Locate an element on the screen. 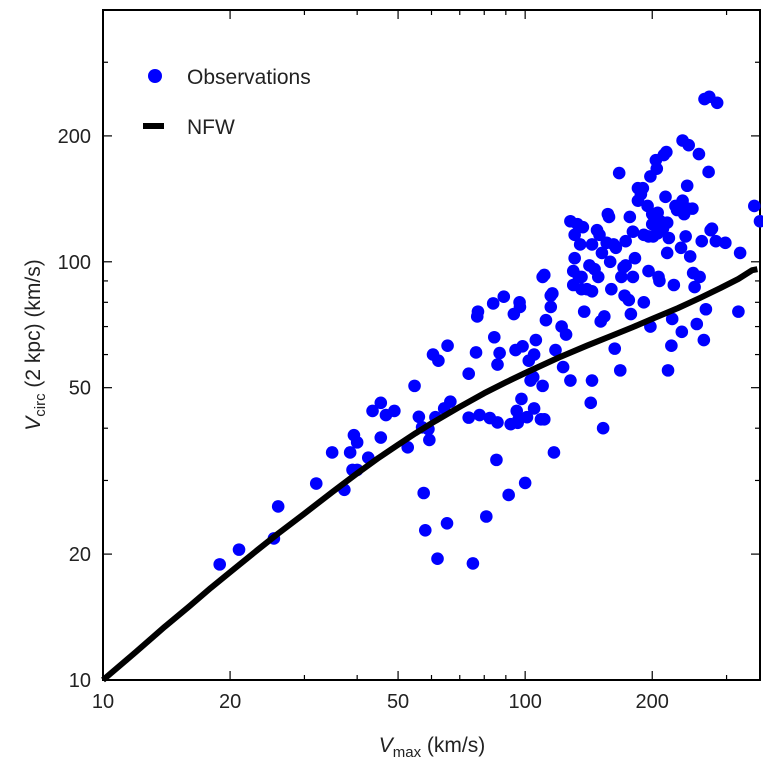 Image resolution: width=763 pixels, height=758 pixels. x-axis-label: Vmax (km/s) is located at coordinates (432, 746).